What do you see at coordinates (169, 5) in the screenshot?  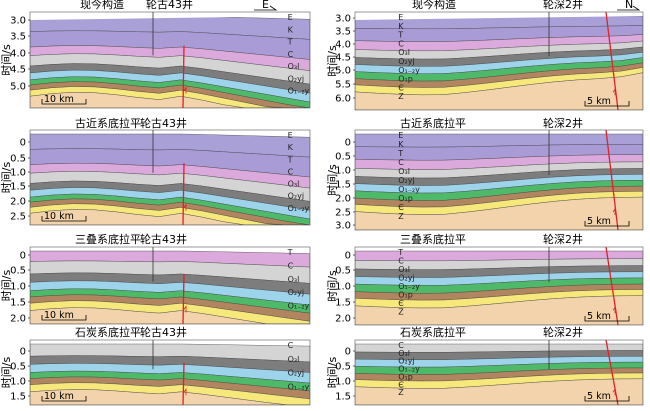 I see `well-name: 轮古43井` at bounding box center [169, 5].